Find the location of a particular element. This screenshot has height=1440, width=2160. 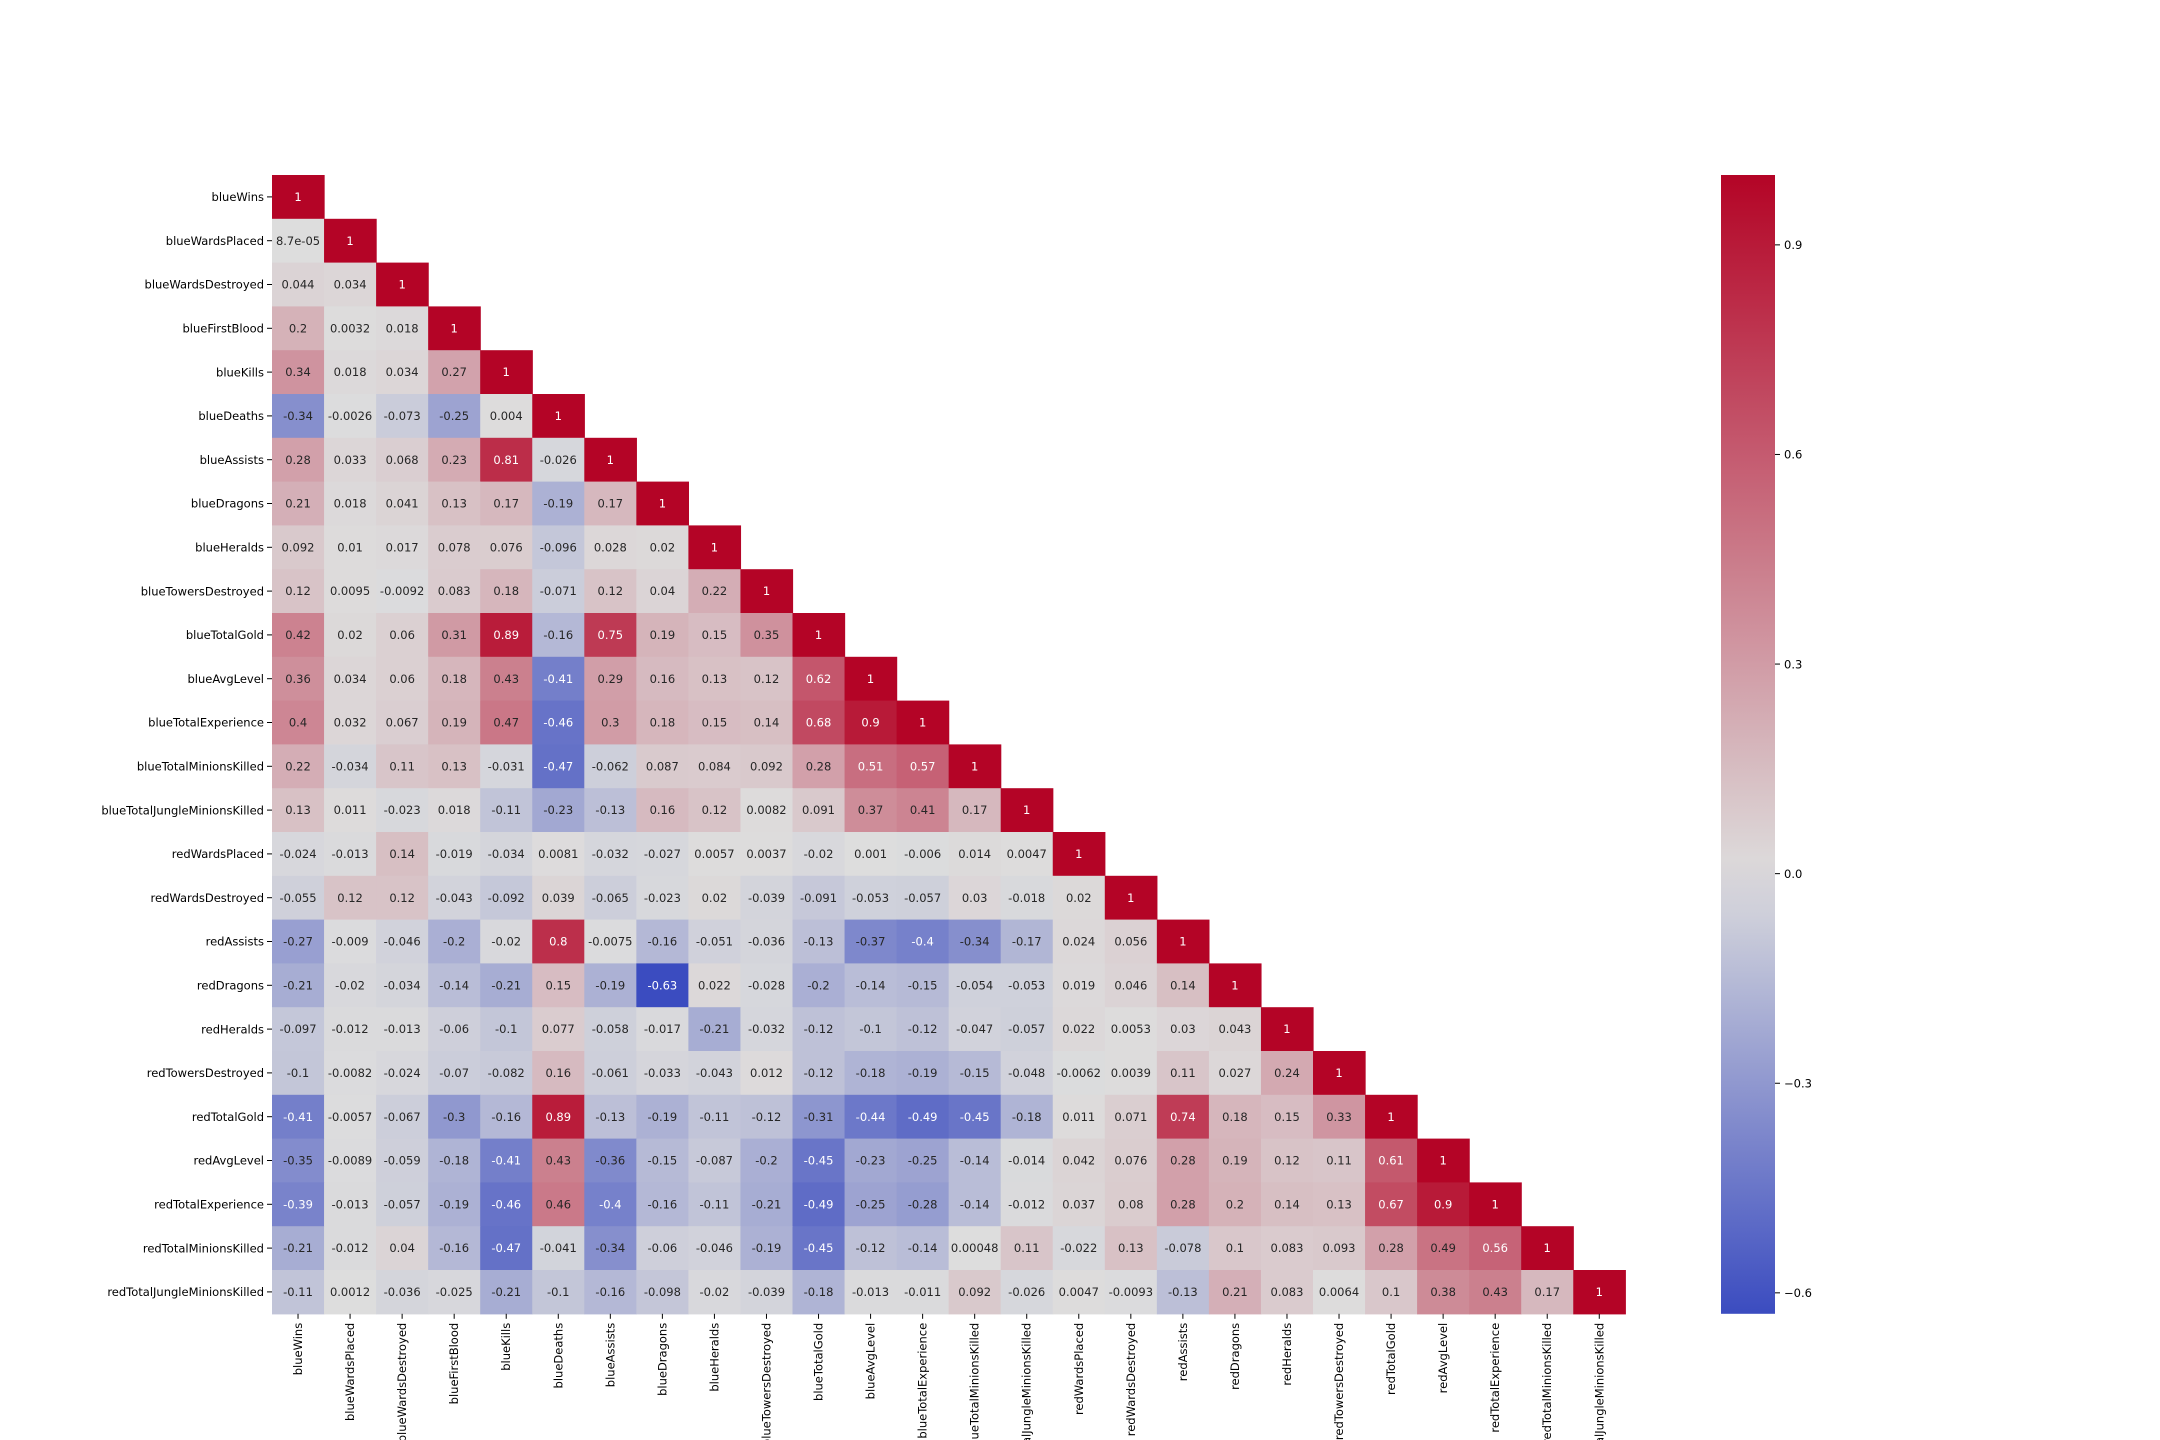

cell-value-label: 0.011 is located at coordinates (350, 810).